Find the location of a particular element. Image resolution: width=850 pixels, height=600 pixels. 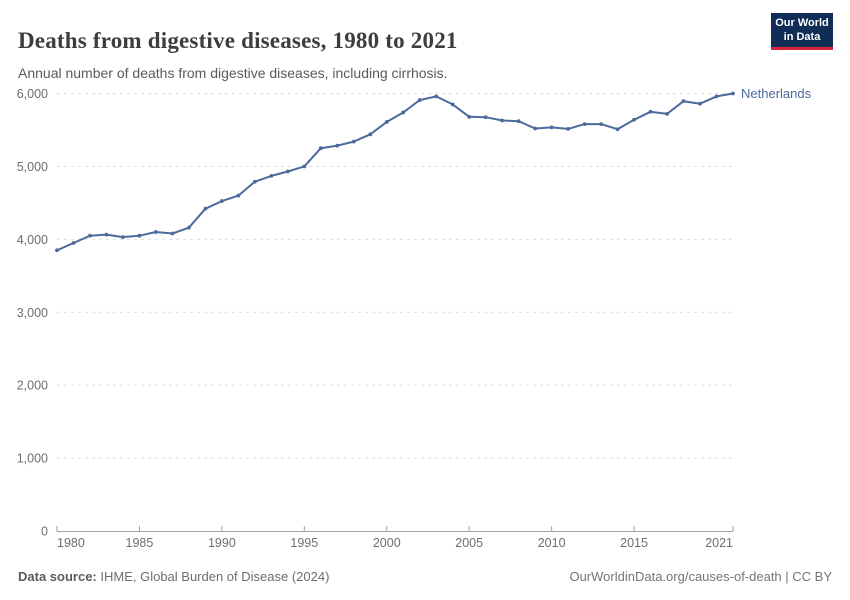

x-tick-label: 1995 is located at coordinates (304, 543).